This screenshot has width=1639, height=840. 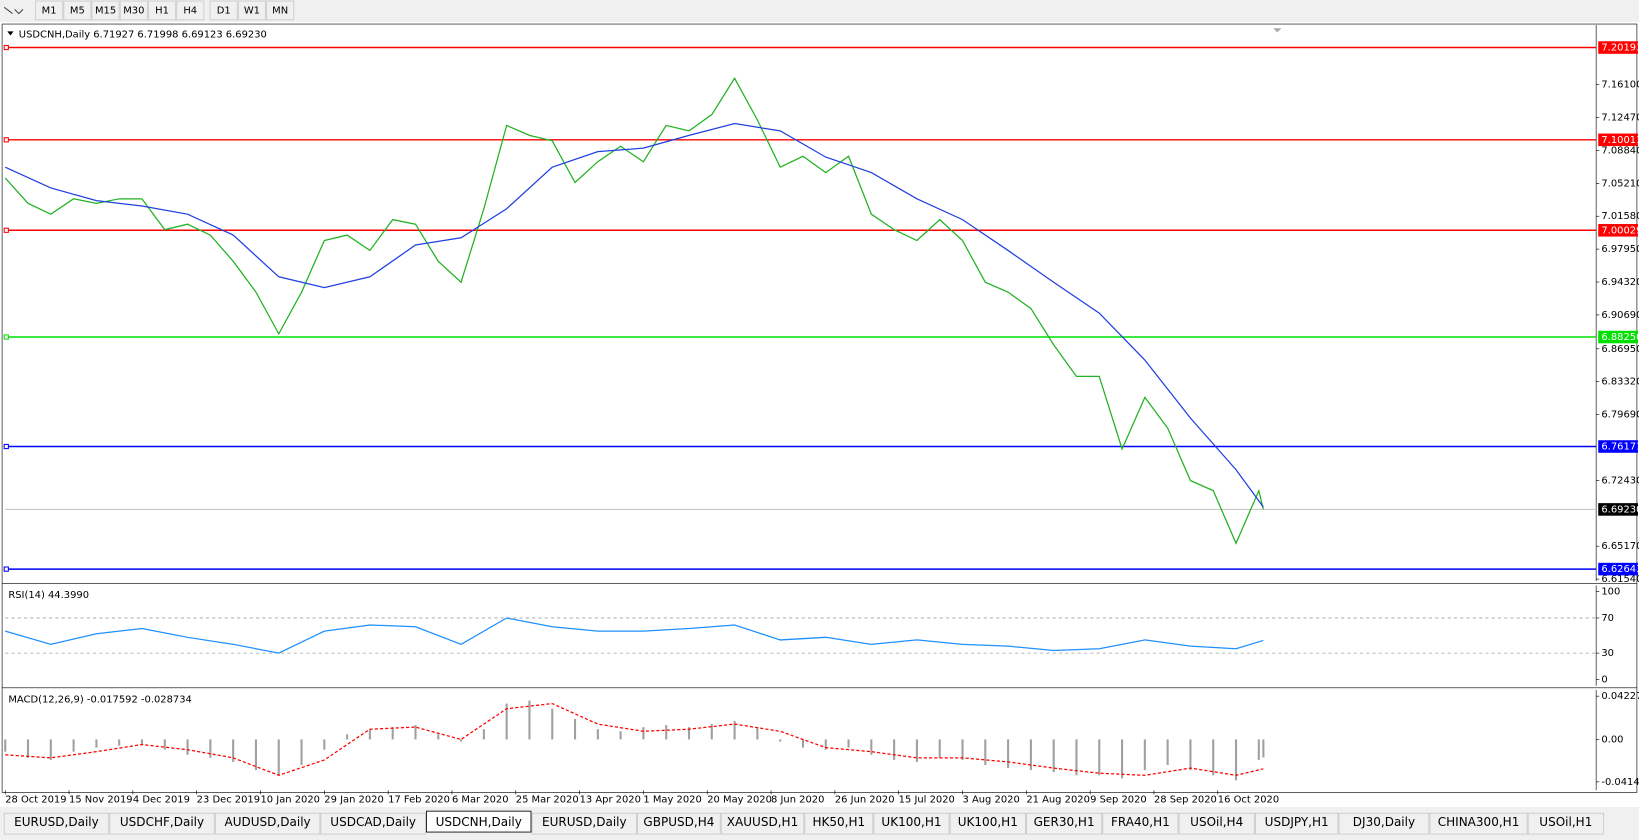 I want to click on tab-label: USDCAD,Daily, so click(x=373, y=822).